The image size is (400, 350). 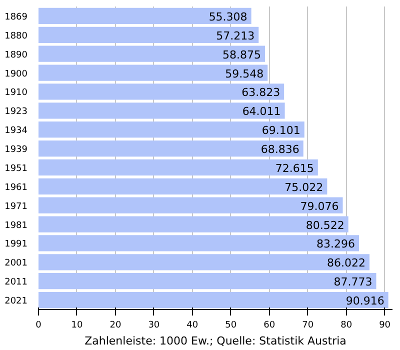 What do you see at coordinates (16, 112) in the screenshot?
I see `y-tick-label: 1923` at bounding box center [16, 112].